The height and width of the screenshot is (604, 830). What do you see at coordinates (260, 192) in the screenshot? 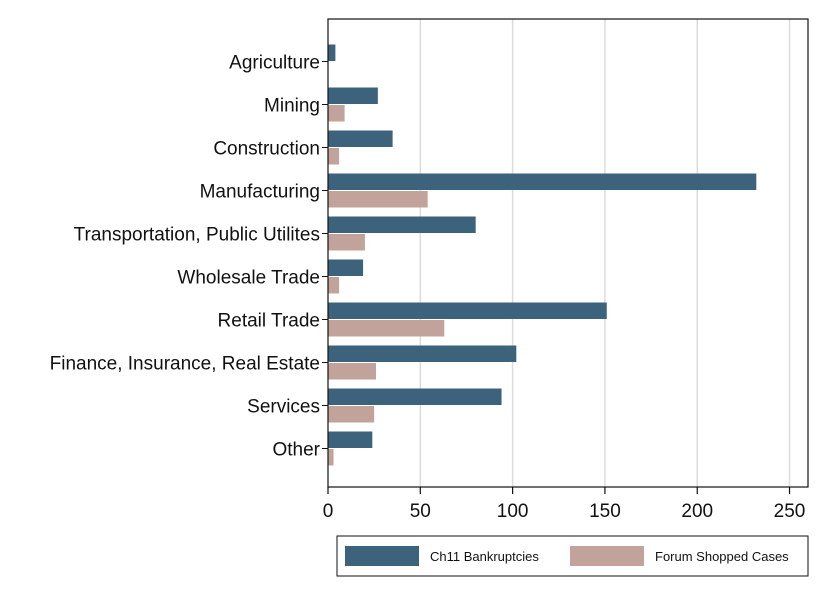
I see `category-label-3: Manufacturing` at bounding box center [260, 192].